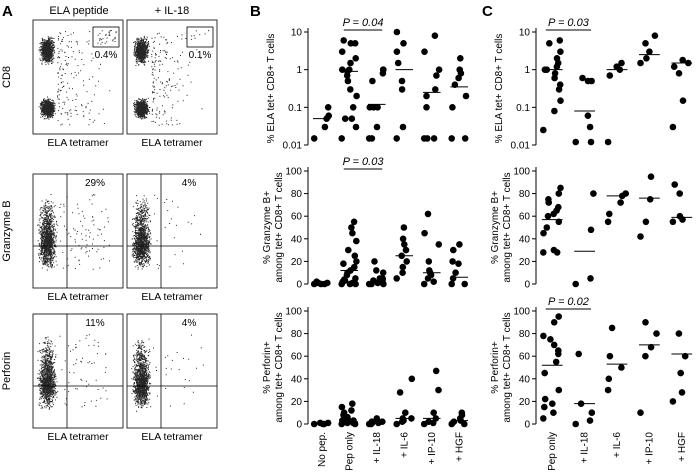  I want to click on x-tick-label: + IP-10, so click(432, 448).